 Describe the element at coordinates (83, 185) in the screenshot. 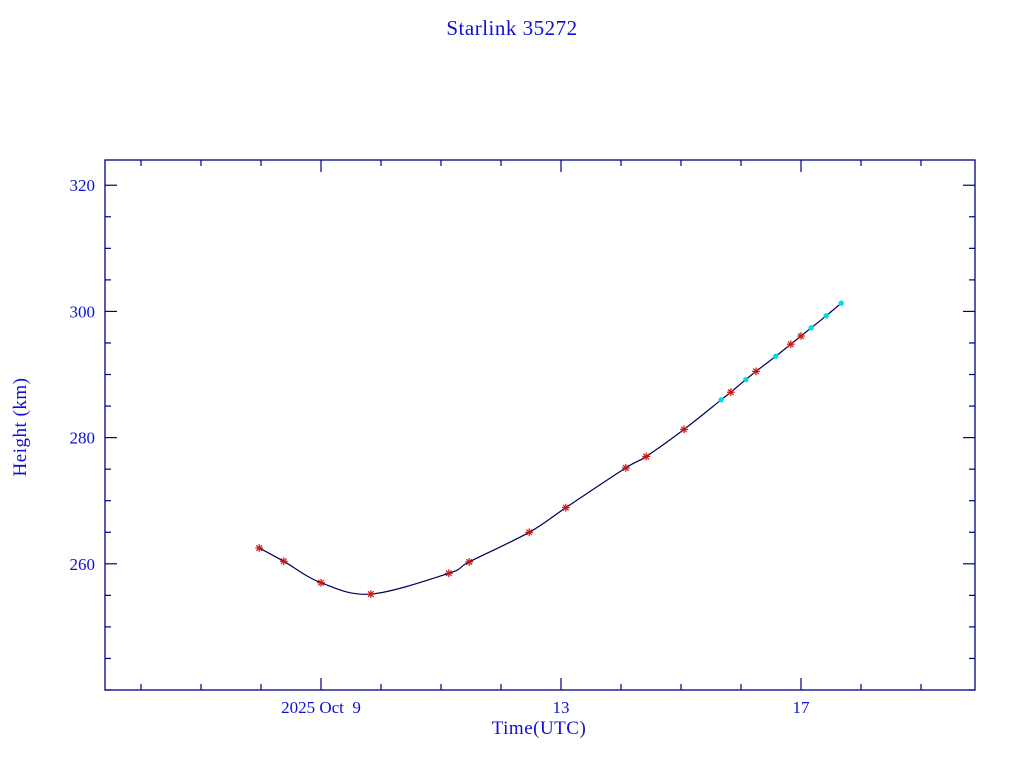

I see `y-tick-label: 320` at that location.